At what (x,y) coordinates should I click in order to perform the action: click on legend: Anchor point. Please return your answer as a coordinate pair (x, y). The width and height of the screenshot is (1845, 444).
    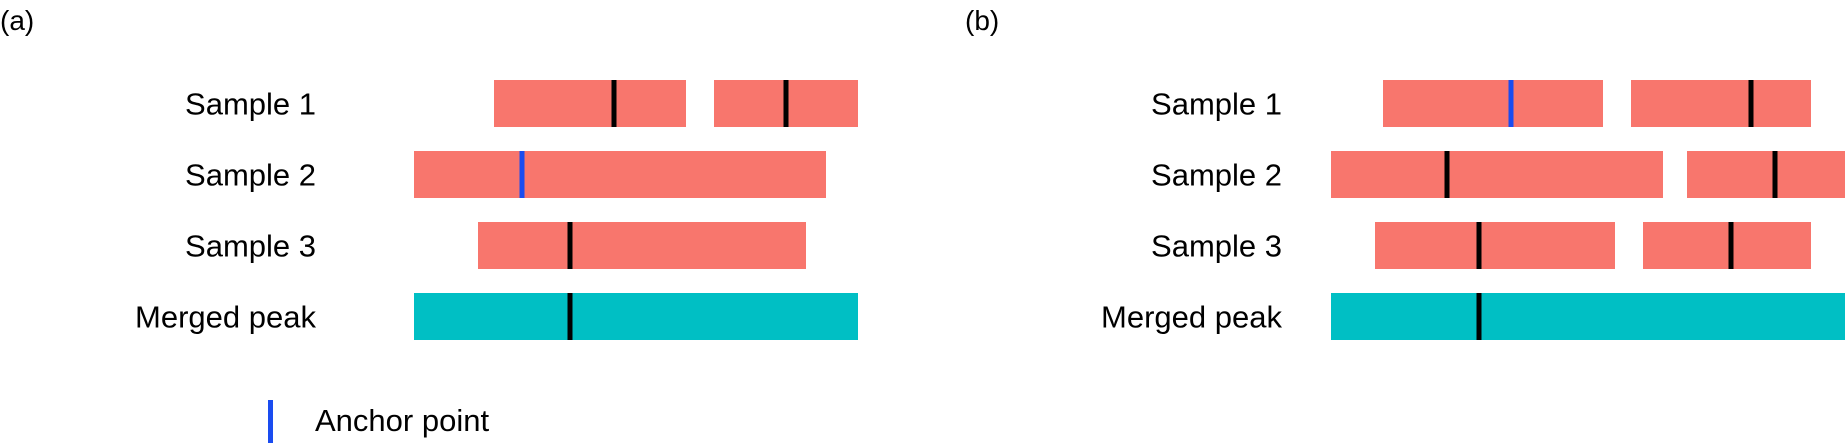
    Looking at the image, I should click on (378, 421).